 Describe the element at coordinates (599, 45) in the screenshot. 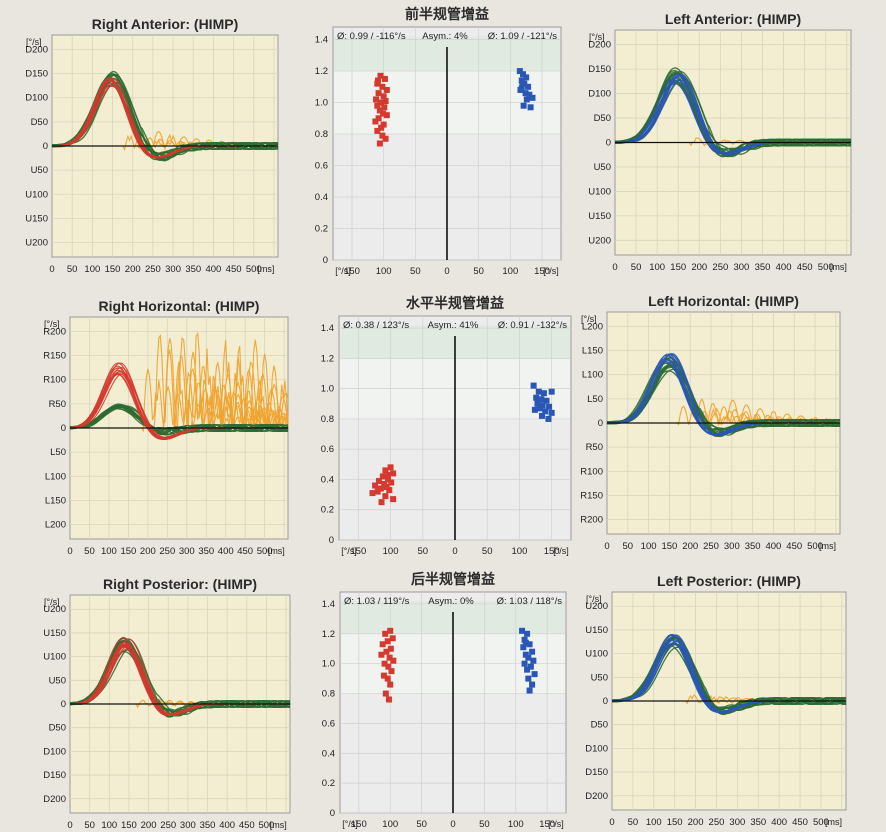

I see `y-tick-label: D200` at that location.